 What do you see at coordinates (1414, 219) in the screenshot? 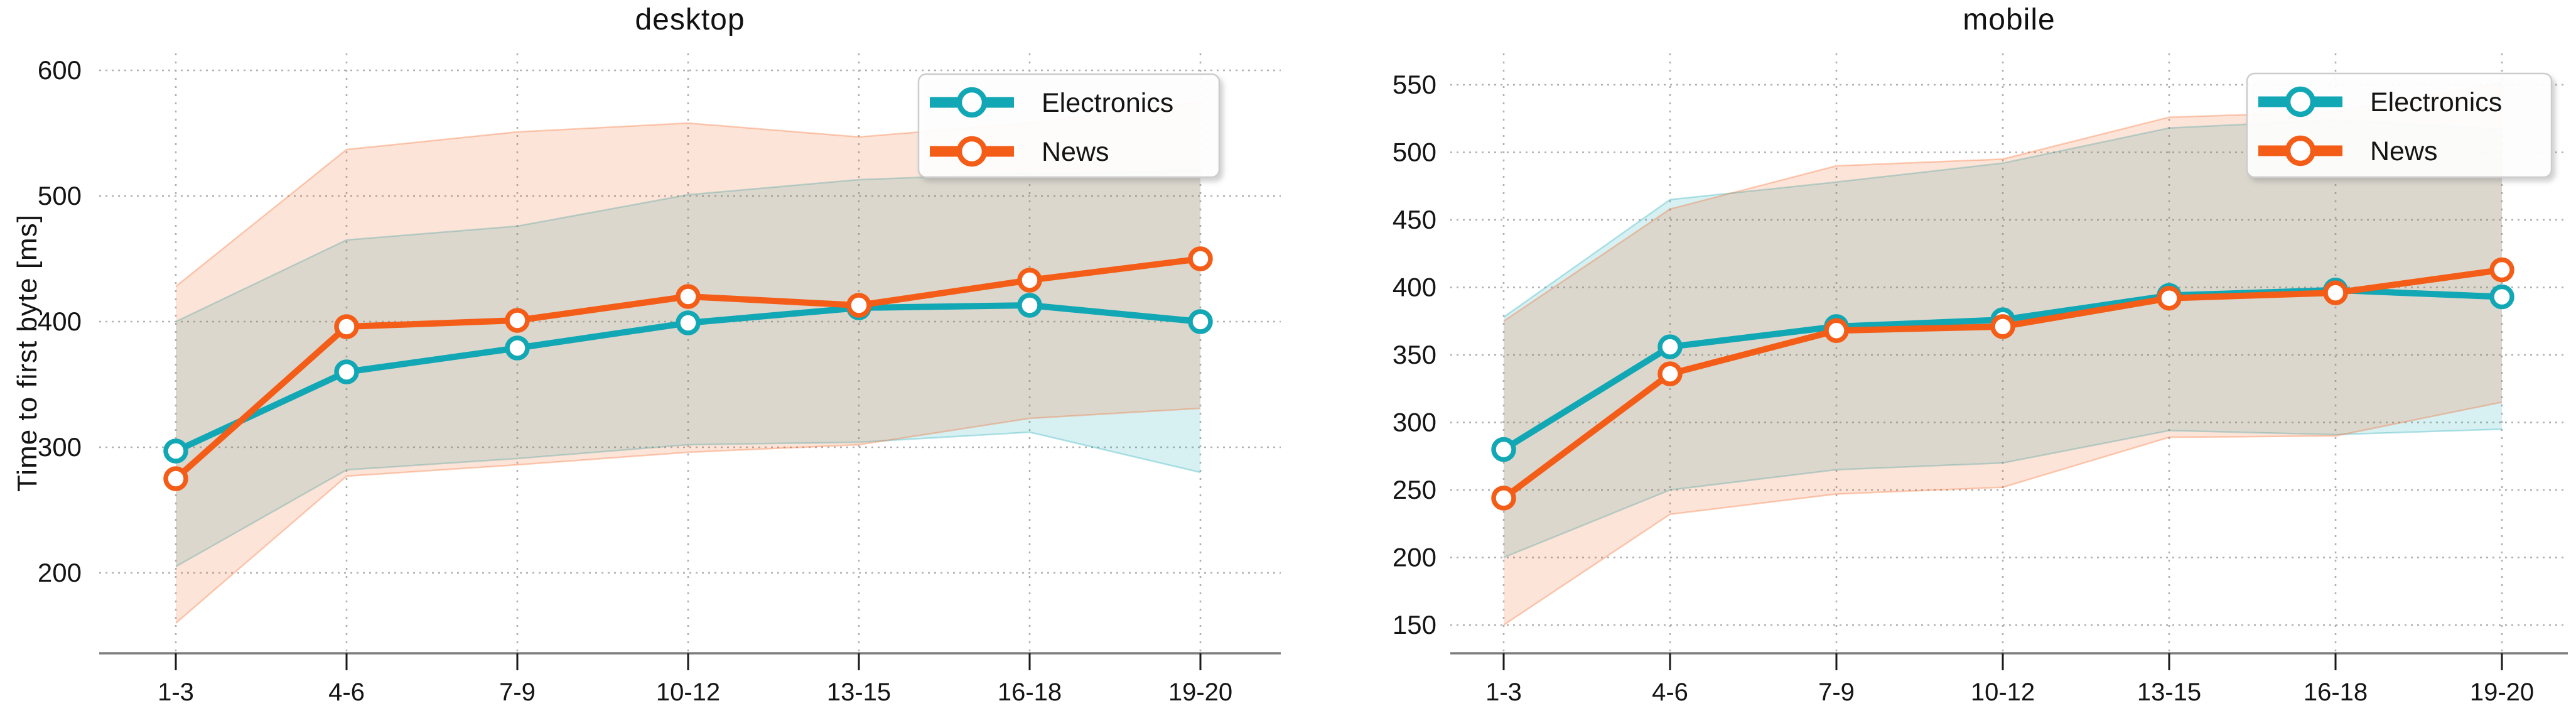
I see `y-tick-label: 450` at bounding box center [1414, 219].